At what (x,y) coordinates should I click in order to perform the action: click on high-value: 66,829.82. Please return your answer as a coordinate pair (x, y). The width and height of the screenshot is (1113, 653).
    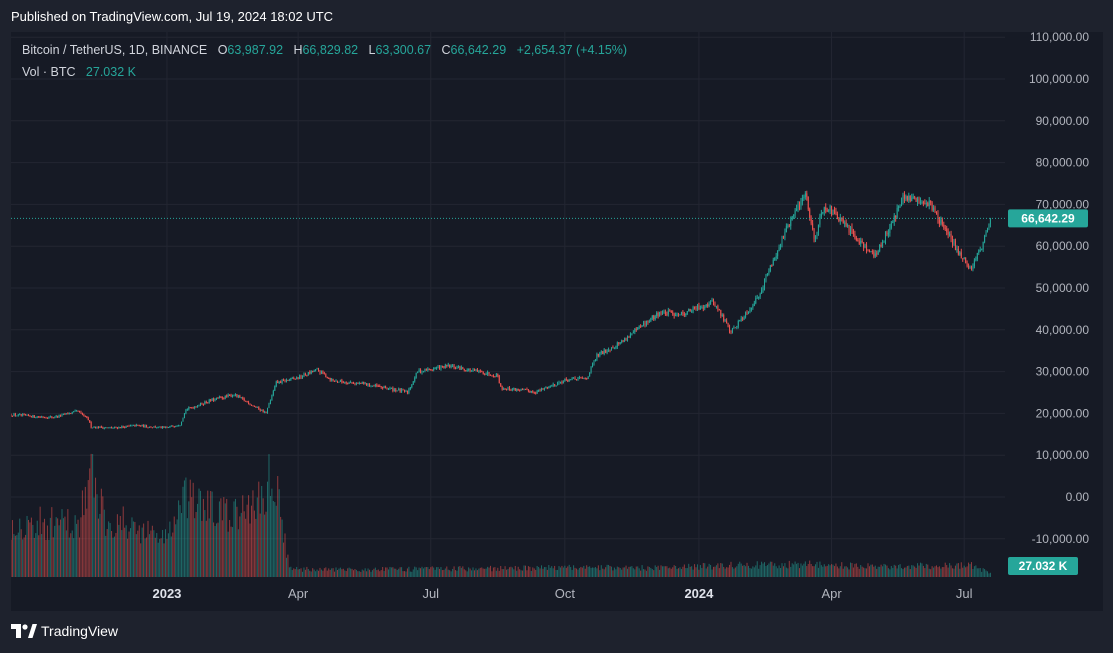
    Looking at the image, I should click on (330, 50).